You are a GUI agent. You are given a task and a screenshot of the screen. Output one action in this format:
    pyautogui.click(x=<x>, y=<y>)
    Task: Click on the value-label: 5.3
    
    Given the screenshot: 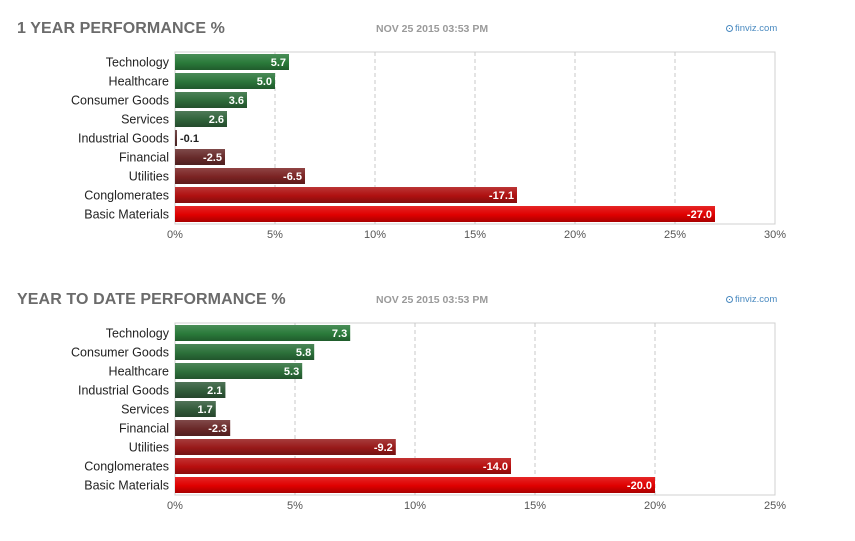 What is the action you would take?
    pyautogui.click(x=291, y=372)
    